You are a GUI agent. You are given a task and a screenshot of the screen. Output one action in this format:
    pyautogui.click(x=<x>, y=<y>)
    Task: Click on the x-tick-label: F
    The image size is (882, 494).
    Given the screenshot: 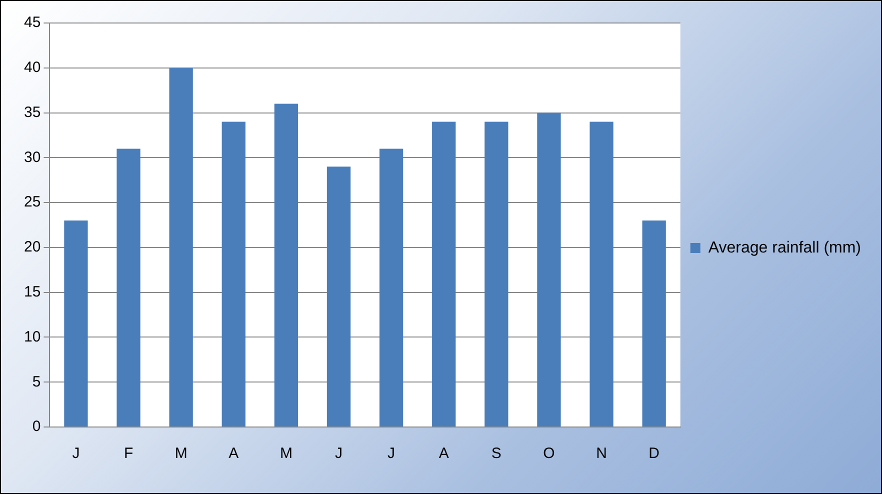 What is the action you would take?
    pyautogui.click(x=129, y=453)
    